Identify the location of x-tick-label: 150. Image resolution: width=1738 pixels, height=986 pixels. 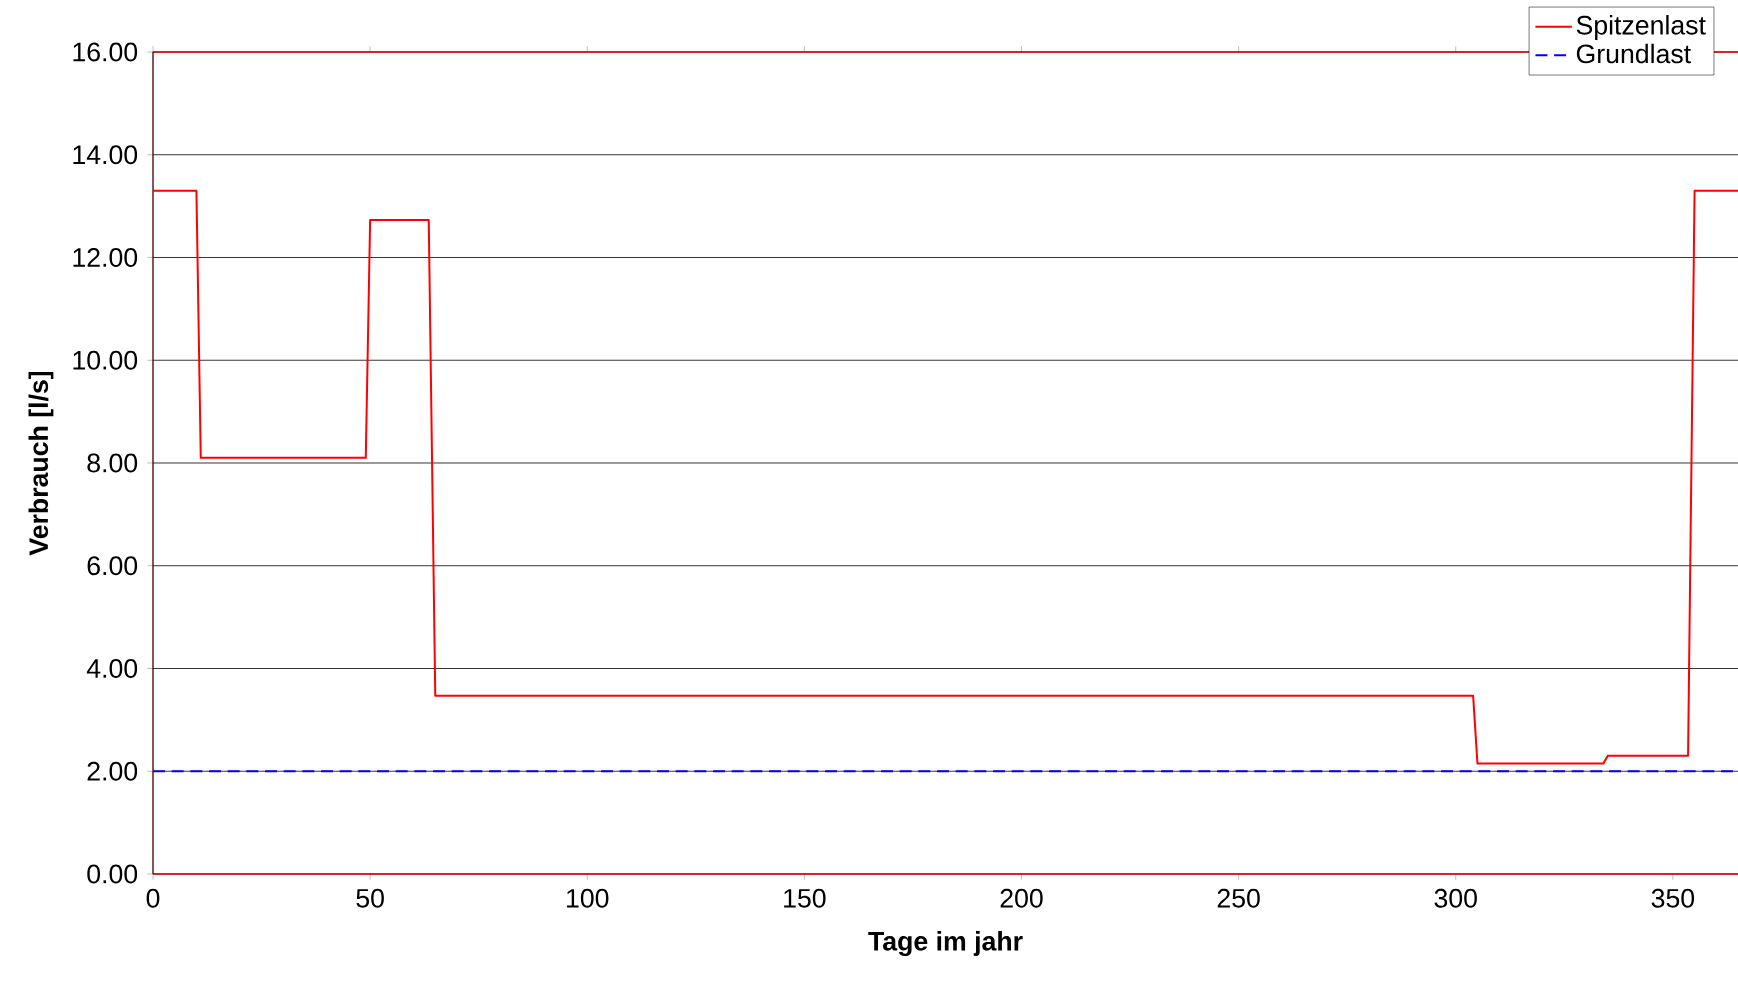
(805, 898).